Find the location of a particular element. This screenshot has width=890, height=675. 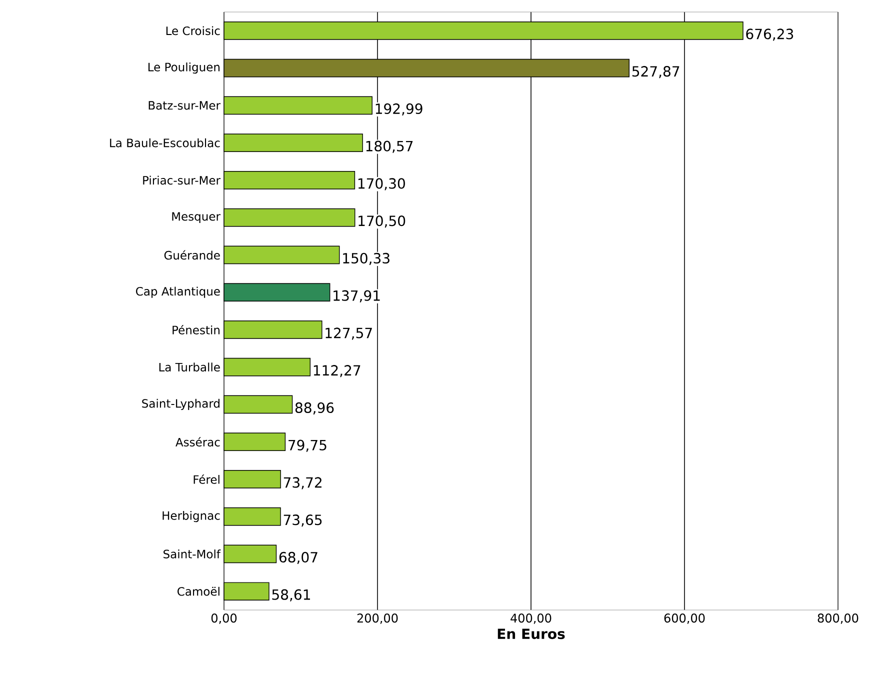

y-tick-label: Pénestin is located at coordinates (196, 329).